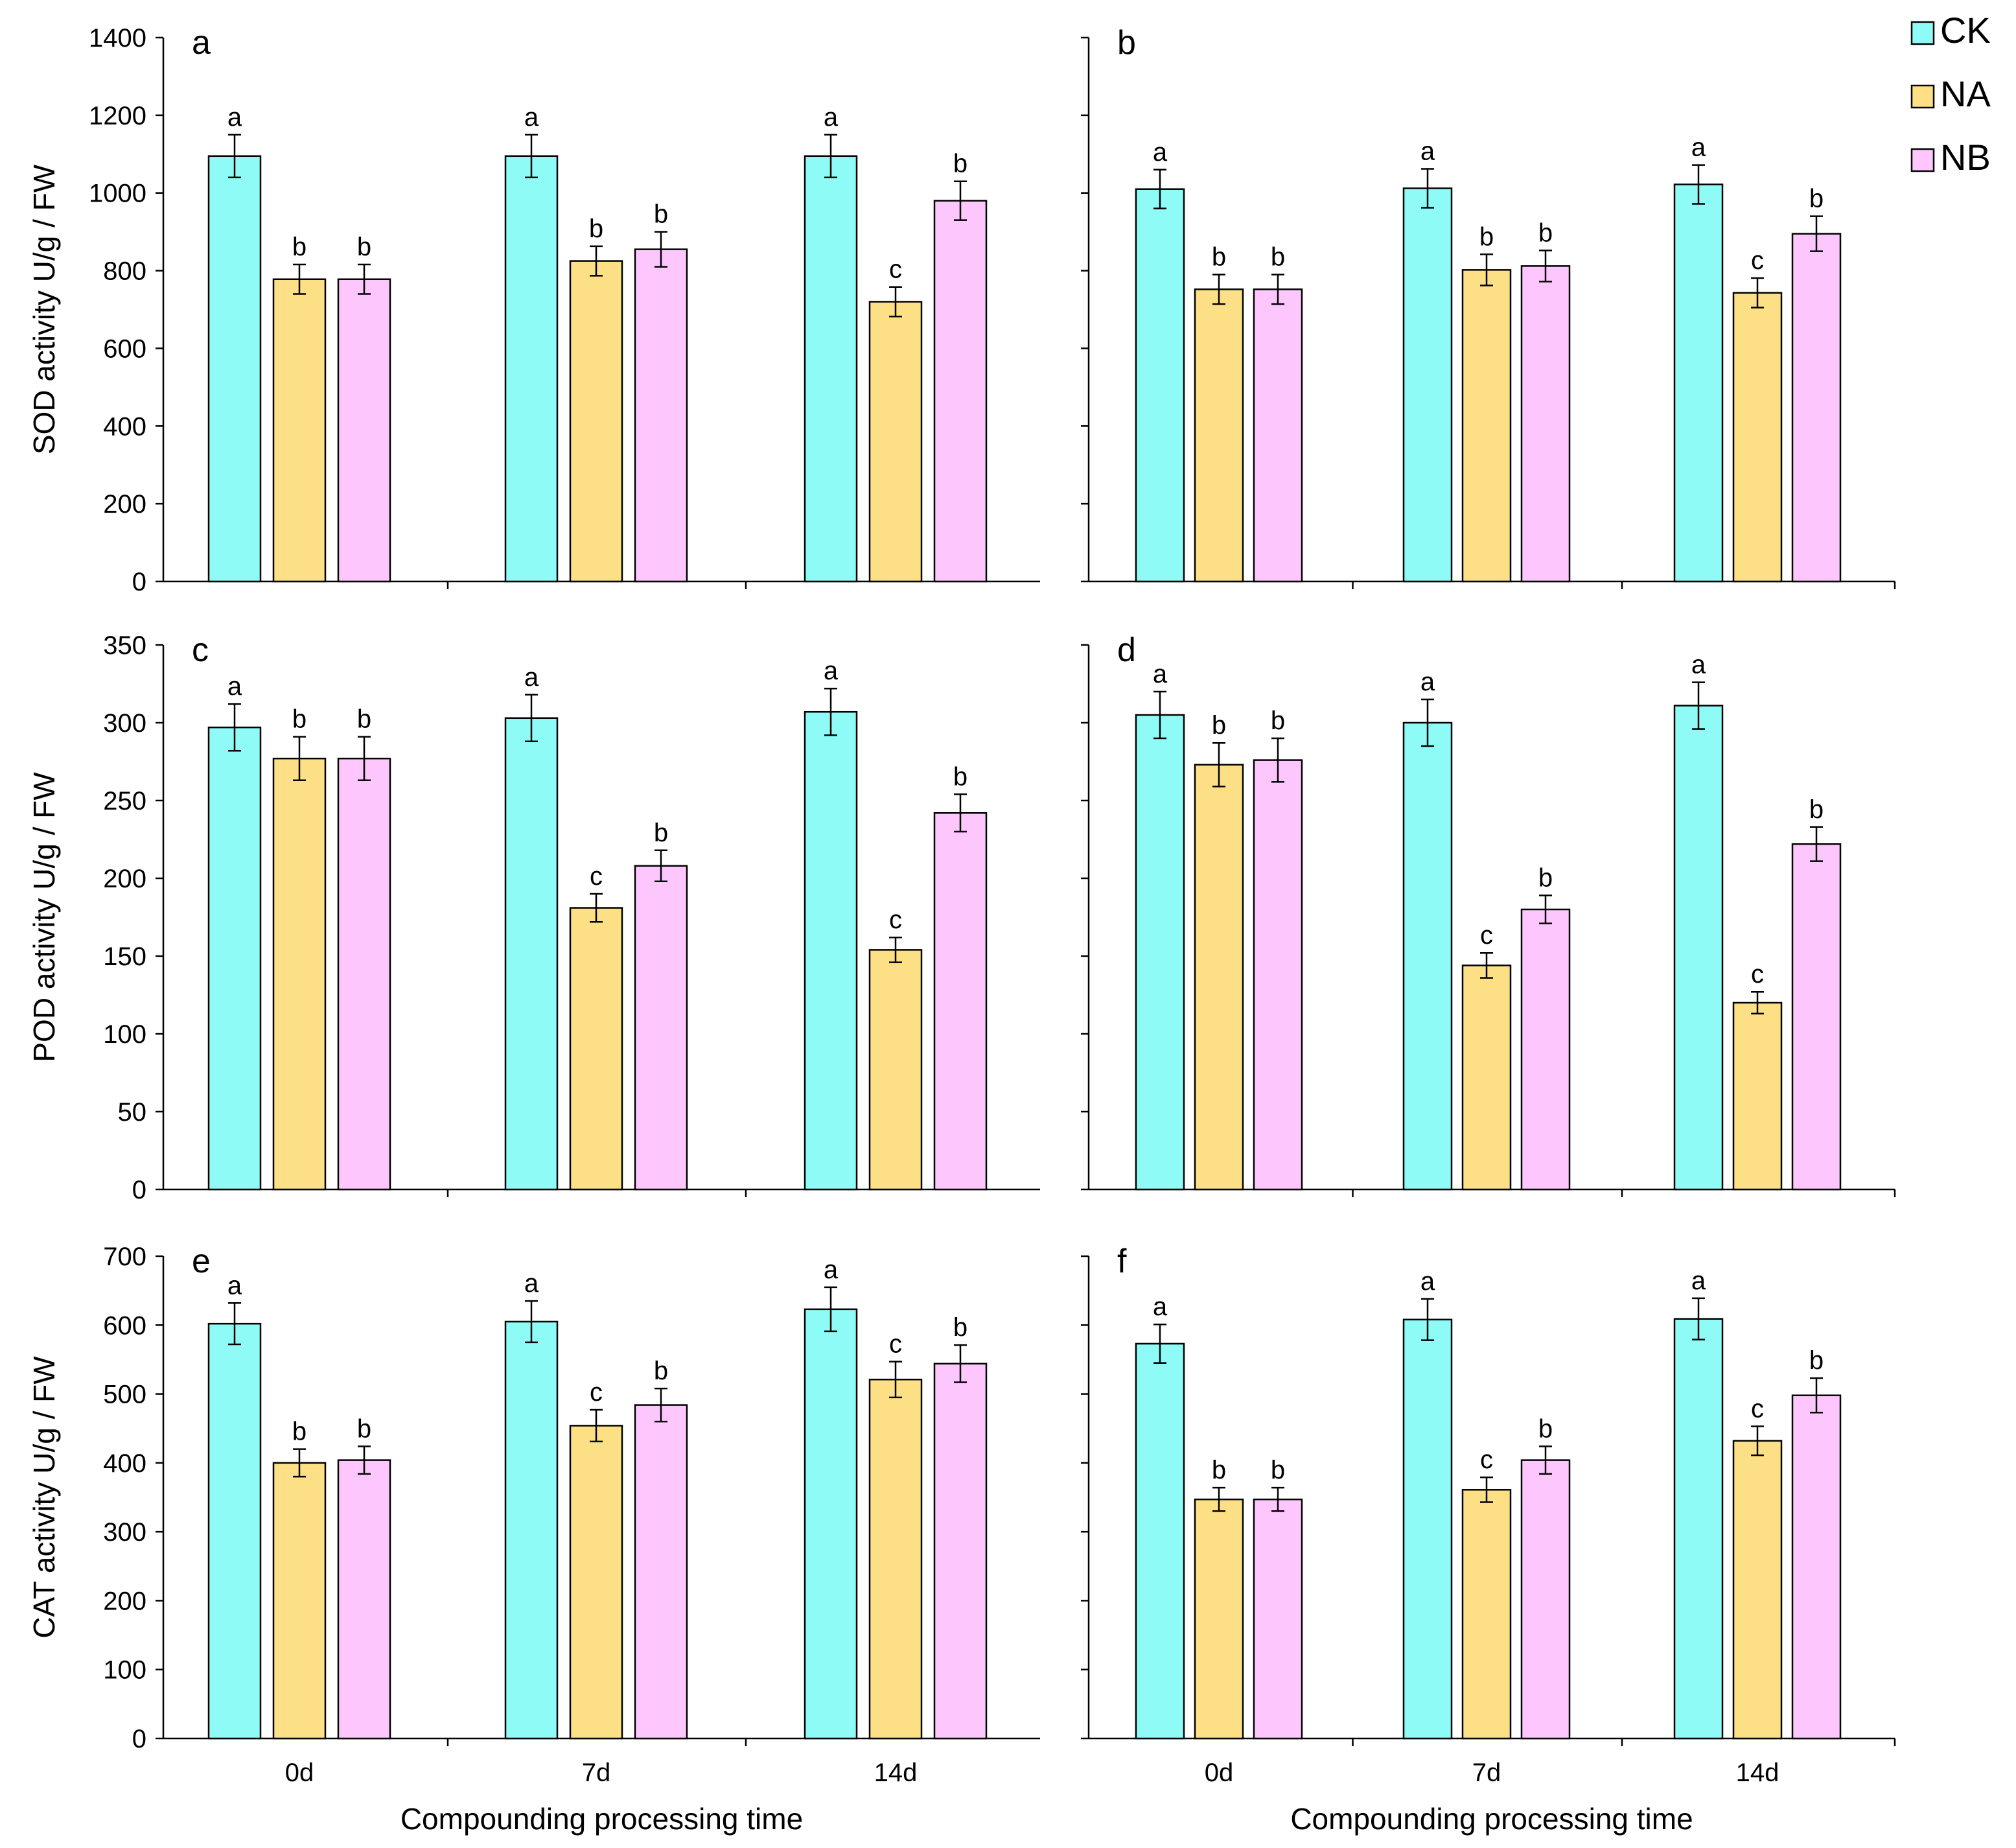 The image size is (2016, 1848). What do you see at coordinates (117, 116) in the screenshot?
I see `y-tick-label: 1200` at bounding box center [117, 116].